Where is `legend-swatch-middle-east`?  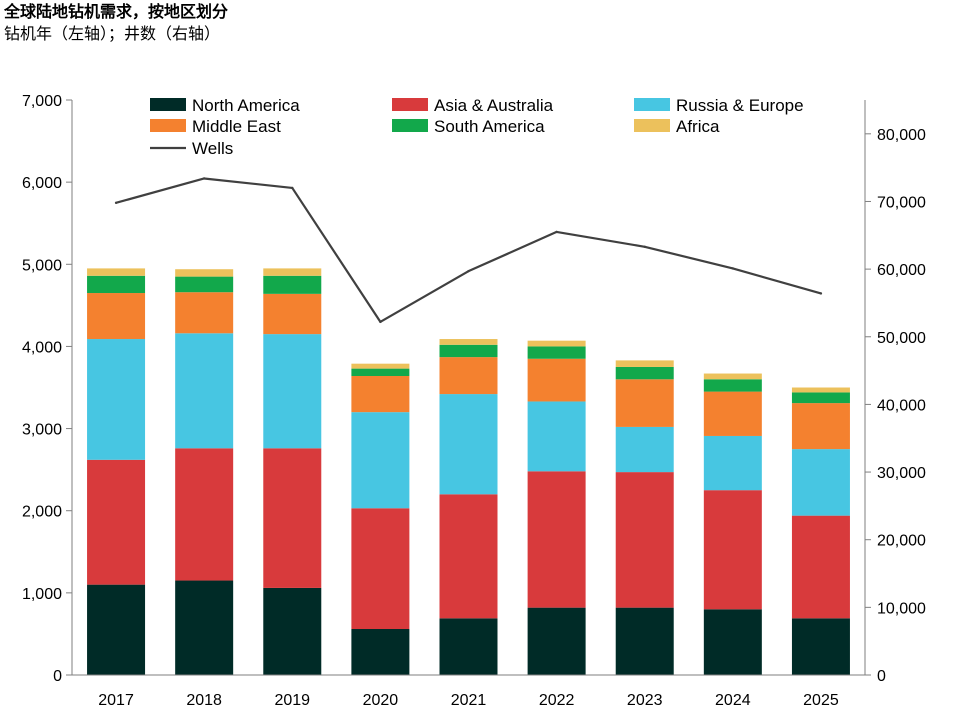 legend-swatch-middle-east is located at coordinates (168, 125).